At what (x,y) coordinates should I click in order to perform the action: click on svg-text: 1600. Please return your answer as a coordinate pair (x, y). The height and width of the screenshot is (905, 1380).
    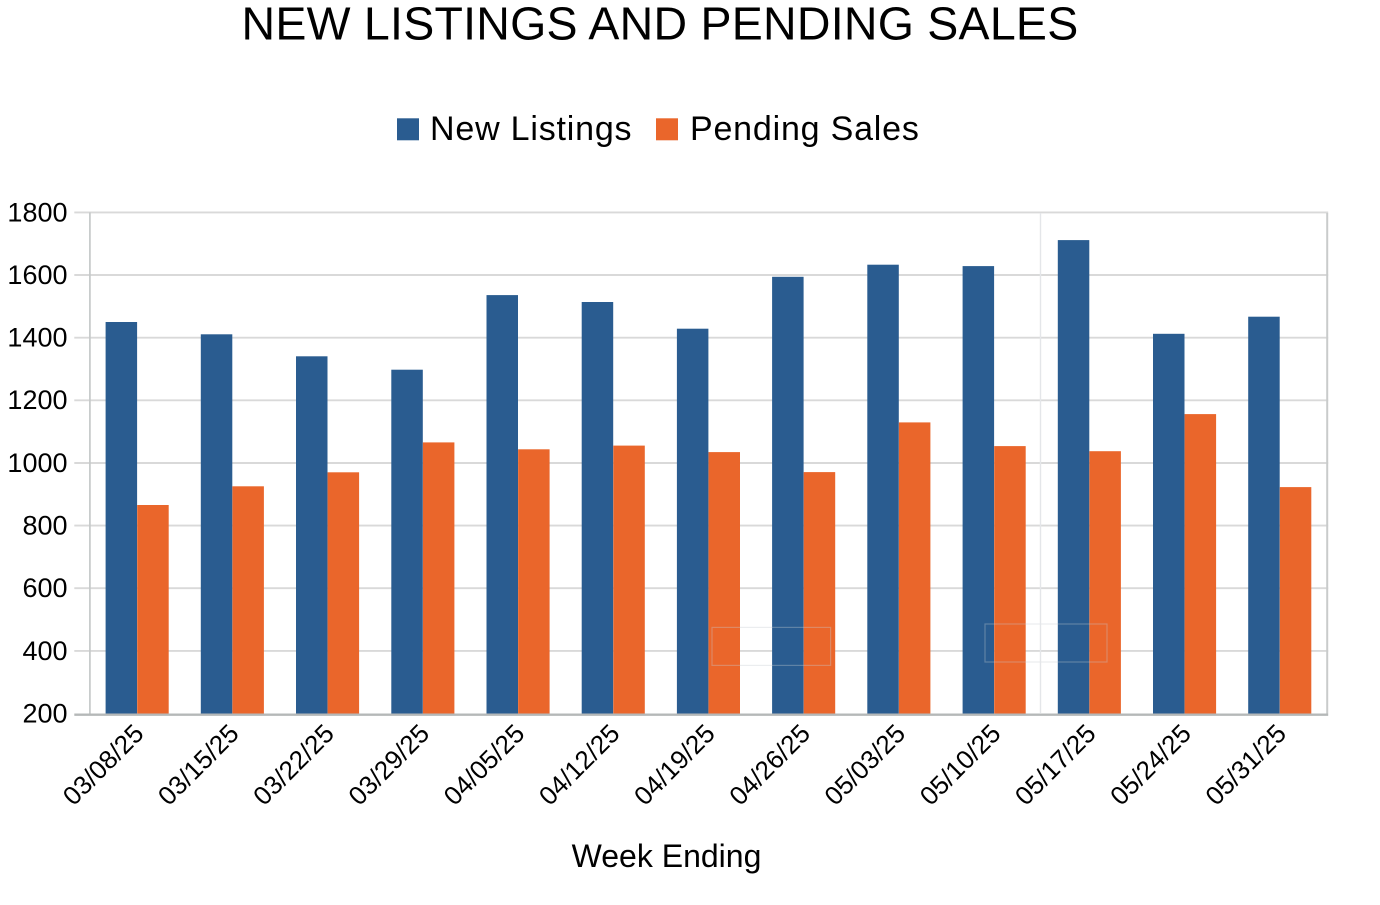
    Looking at the image, I should click on (37, 275).